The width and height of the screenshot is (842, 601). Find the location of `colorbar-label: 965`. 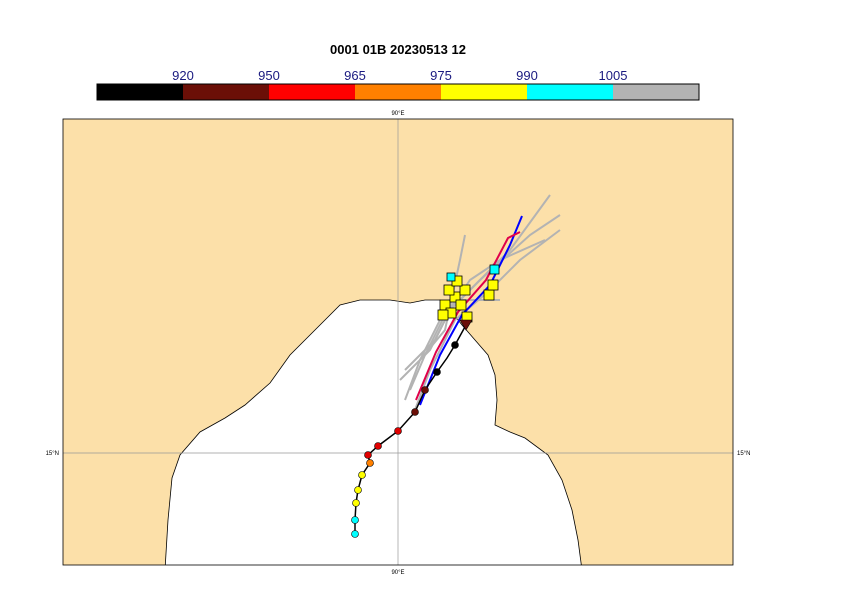

colorbar-label: 965 is located at coordinates (355, 75).